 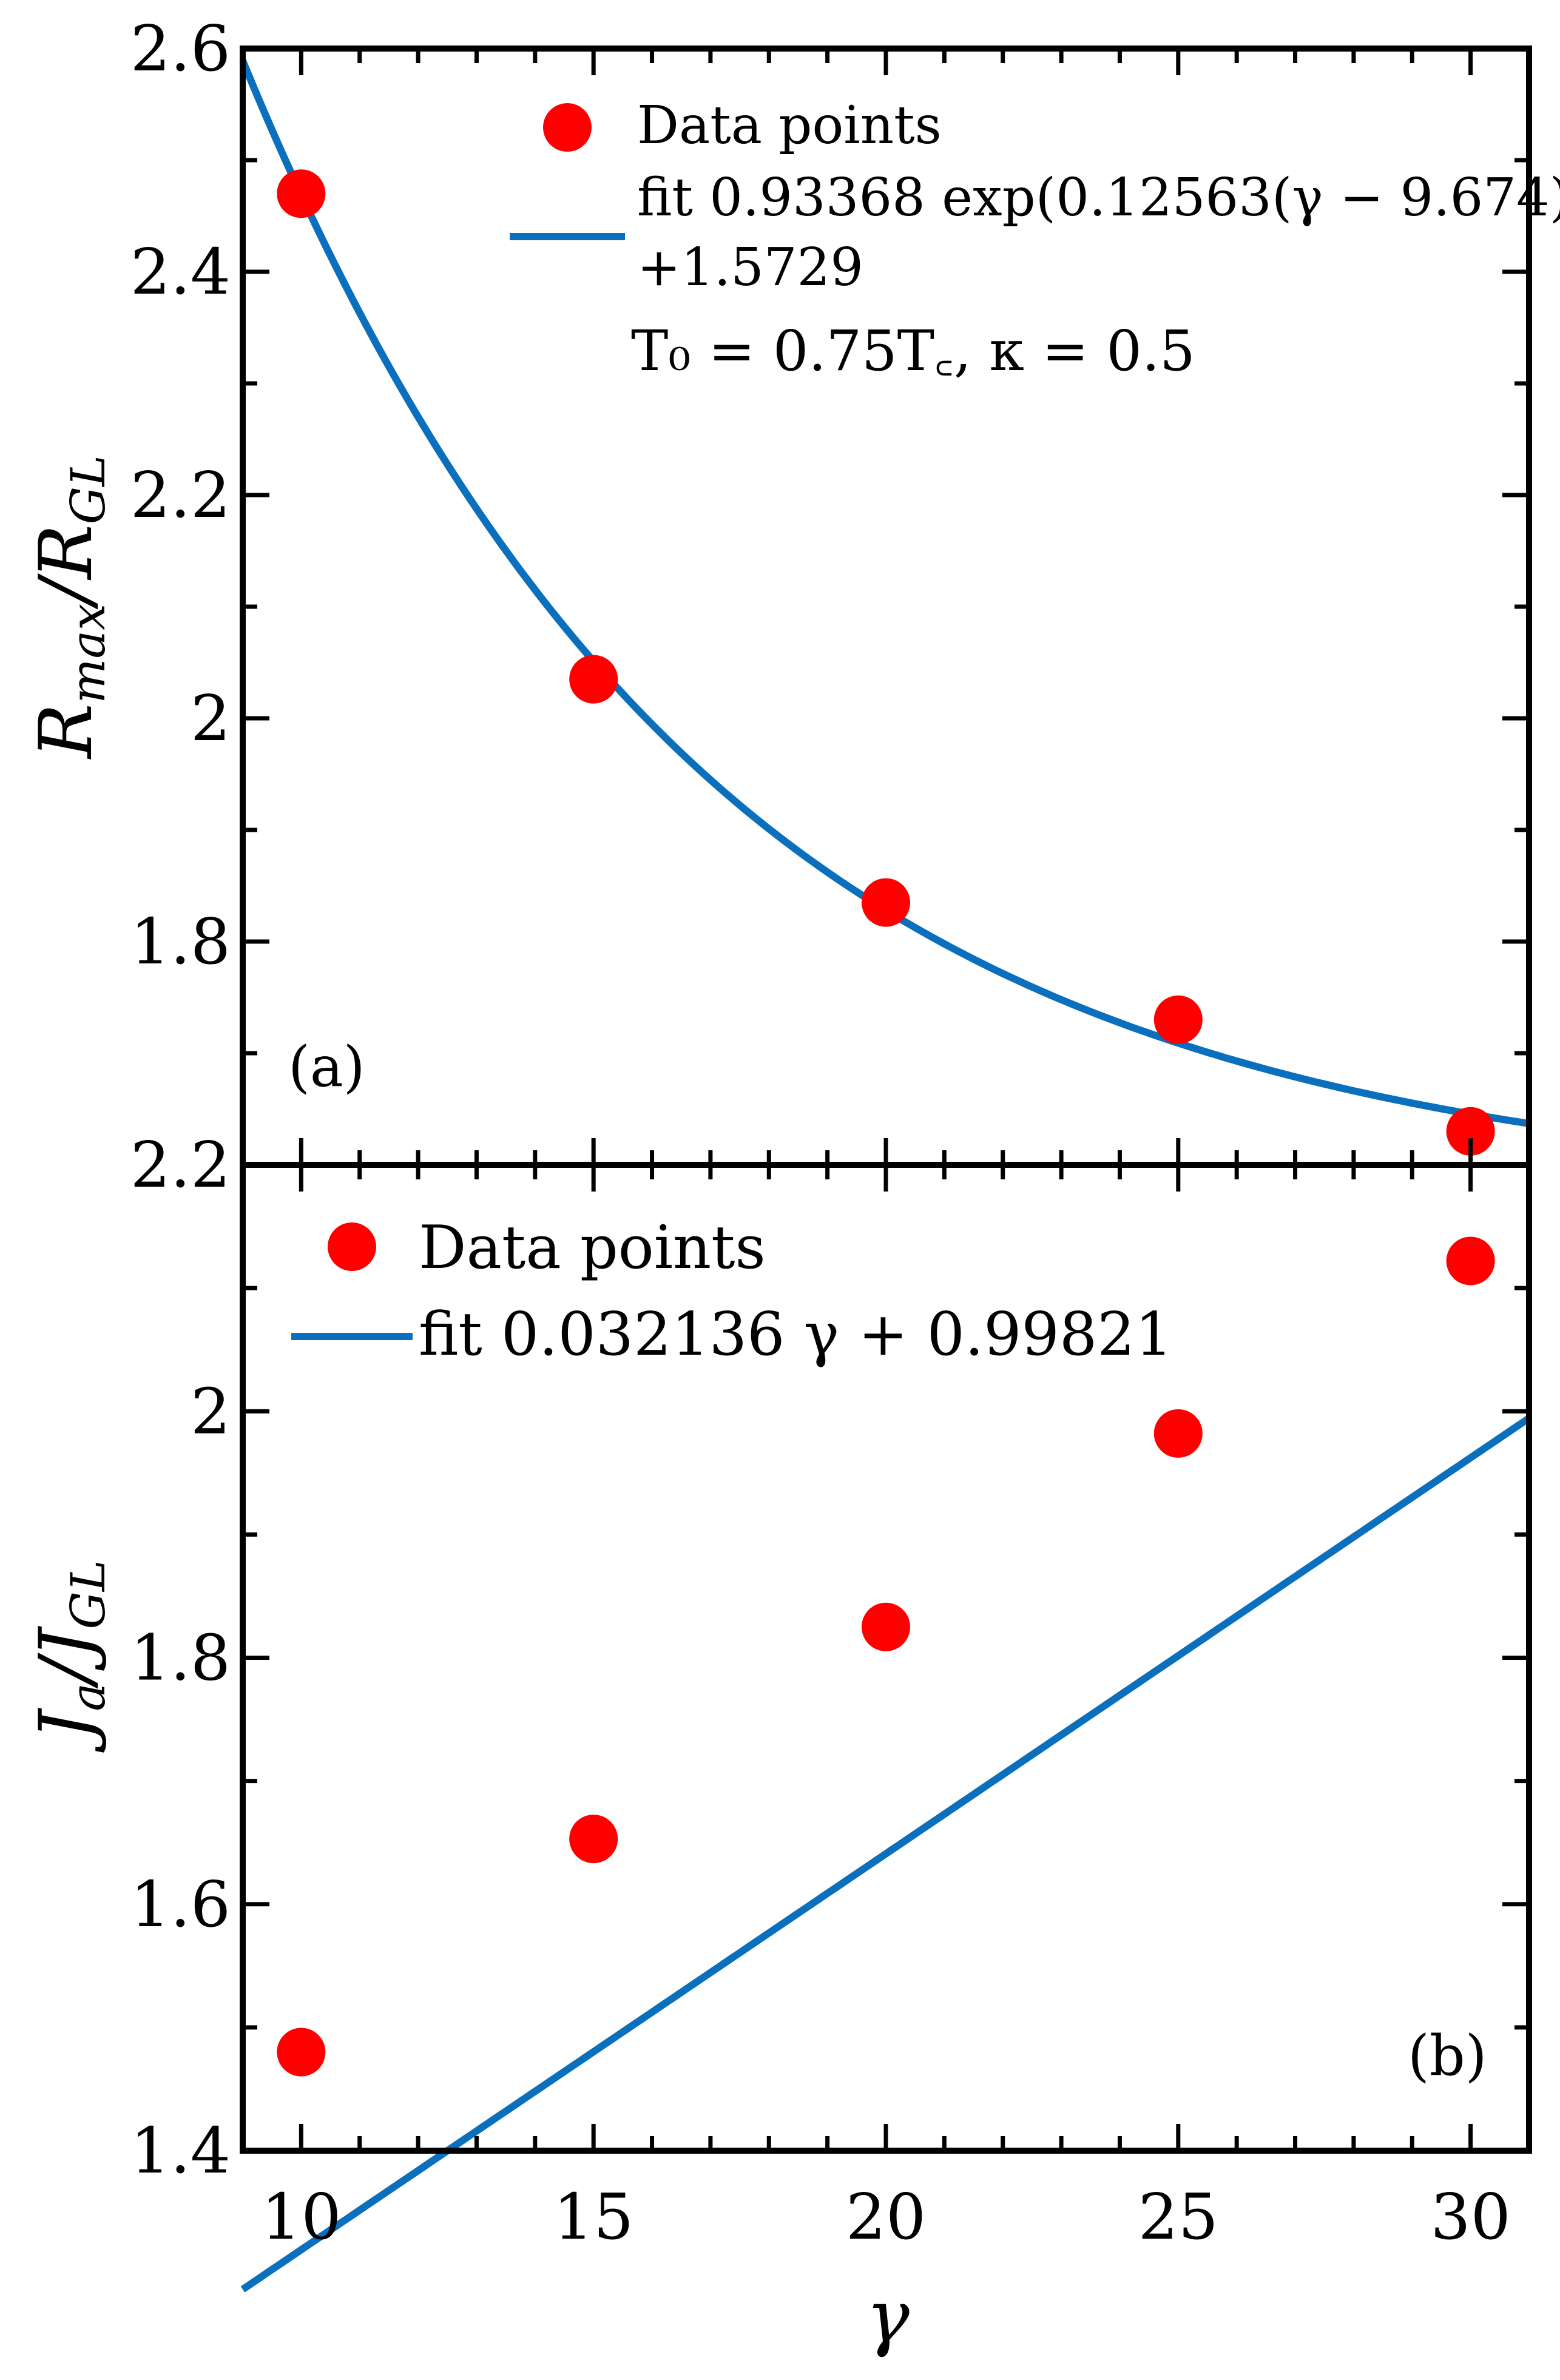 I want to click on params-text-a: T₀ = 0.75T꜀, κ = 0.5, so click(x=913, y=351).